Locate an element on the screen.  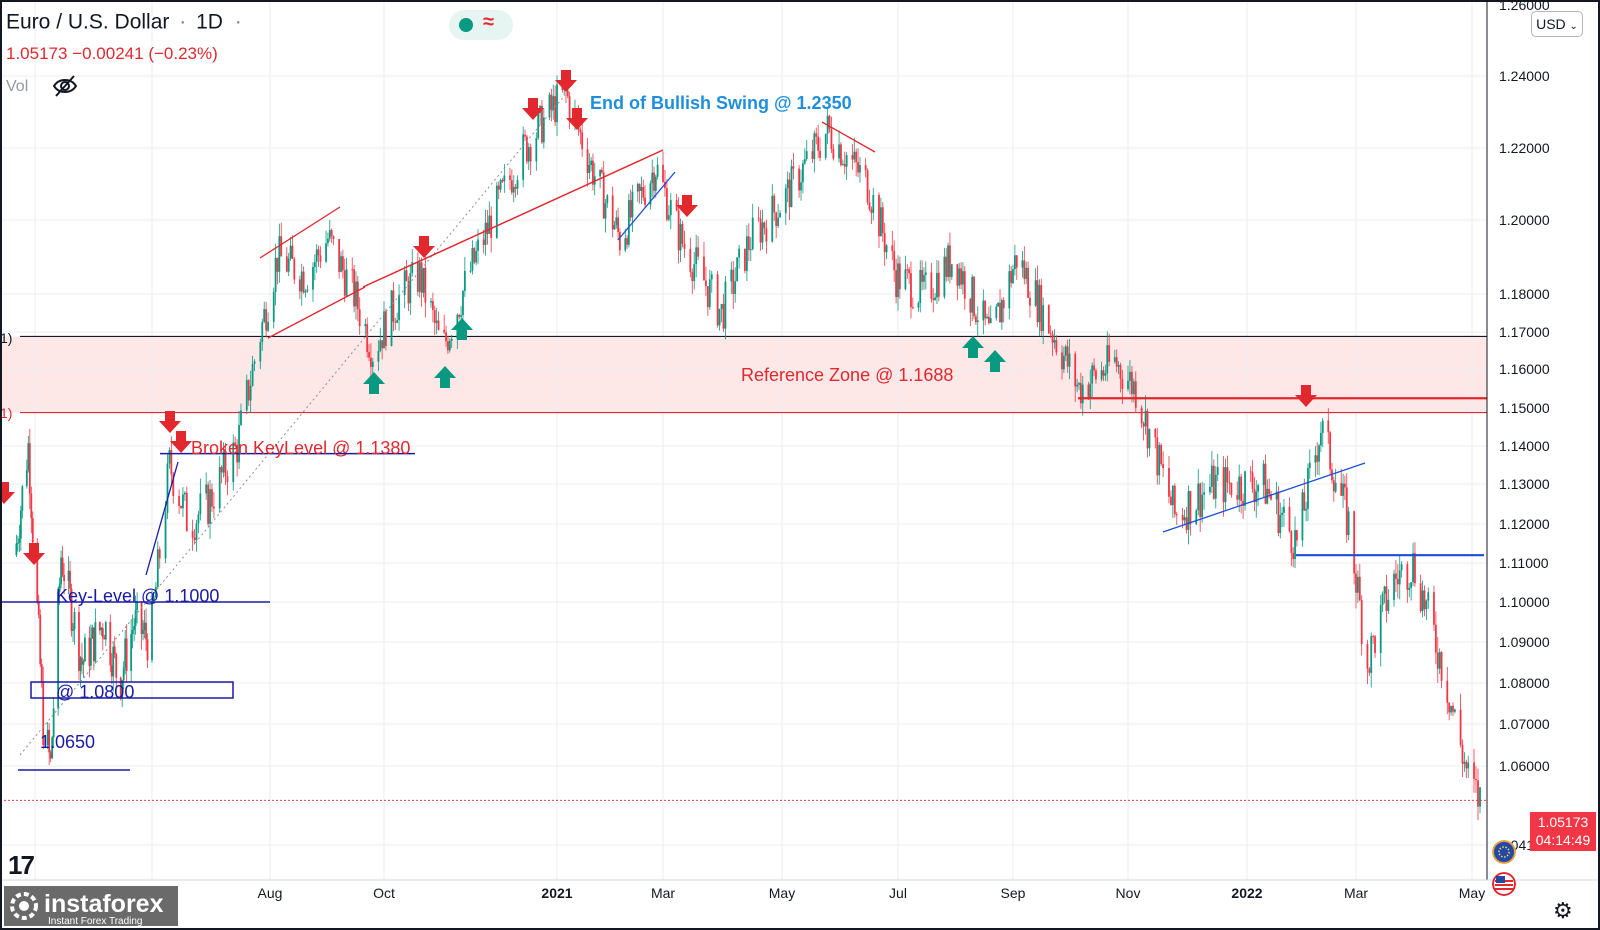
zone-top-label: 1) is located at coordinates (6, 338).